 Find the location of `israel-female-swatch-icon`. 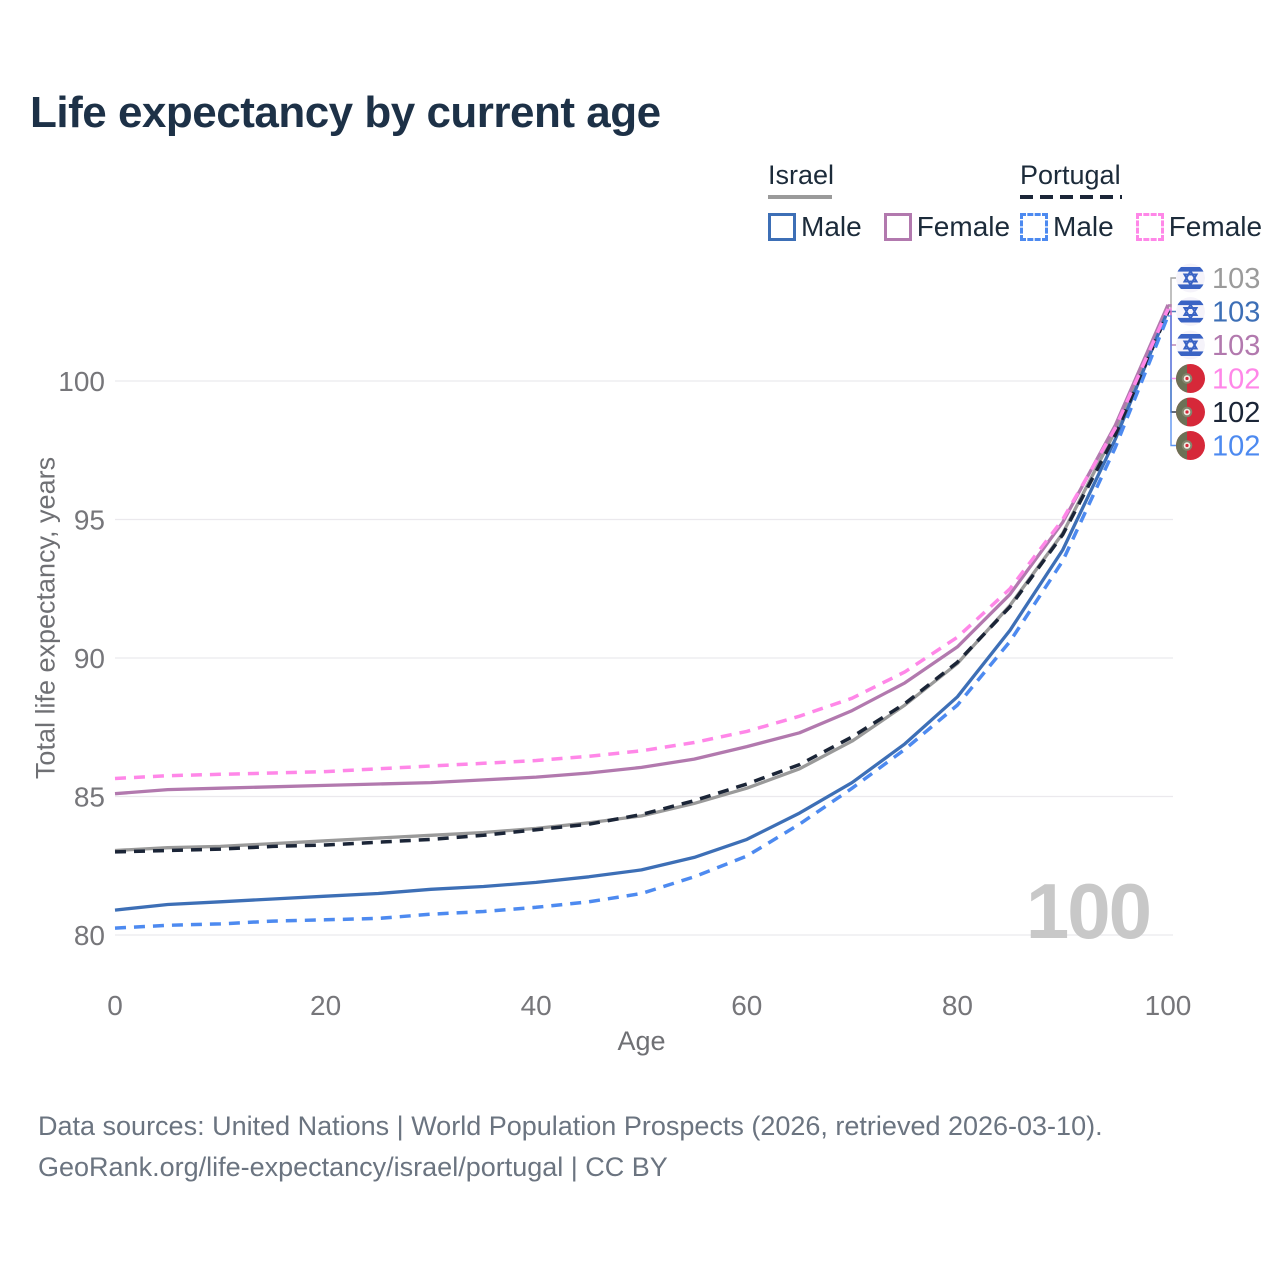

israel-female-swatch-icon is located at coordinates (897, 227).